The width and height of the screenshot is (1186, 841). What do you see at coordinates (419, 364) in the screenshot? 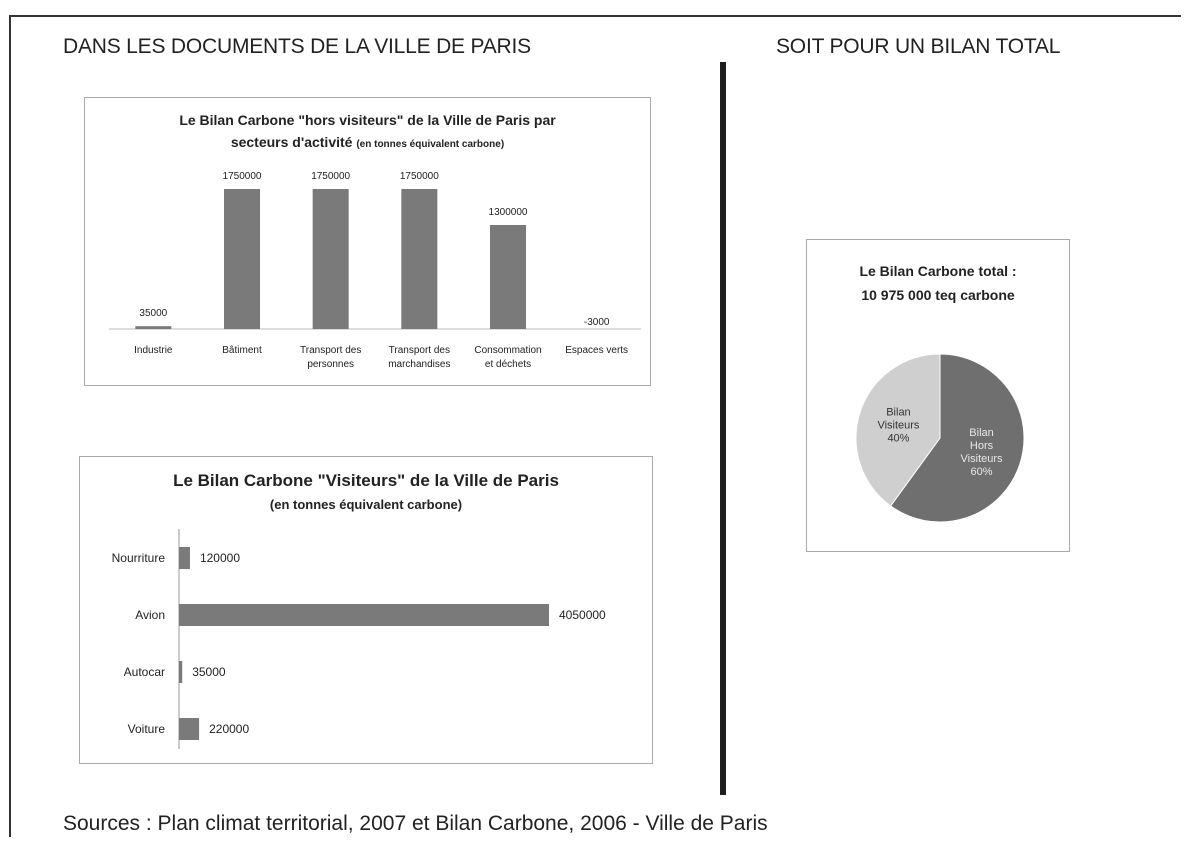
I see `chart1-category-label: marchandises` at bounding box center [419, 364].